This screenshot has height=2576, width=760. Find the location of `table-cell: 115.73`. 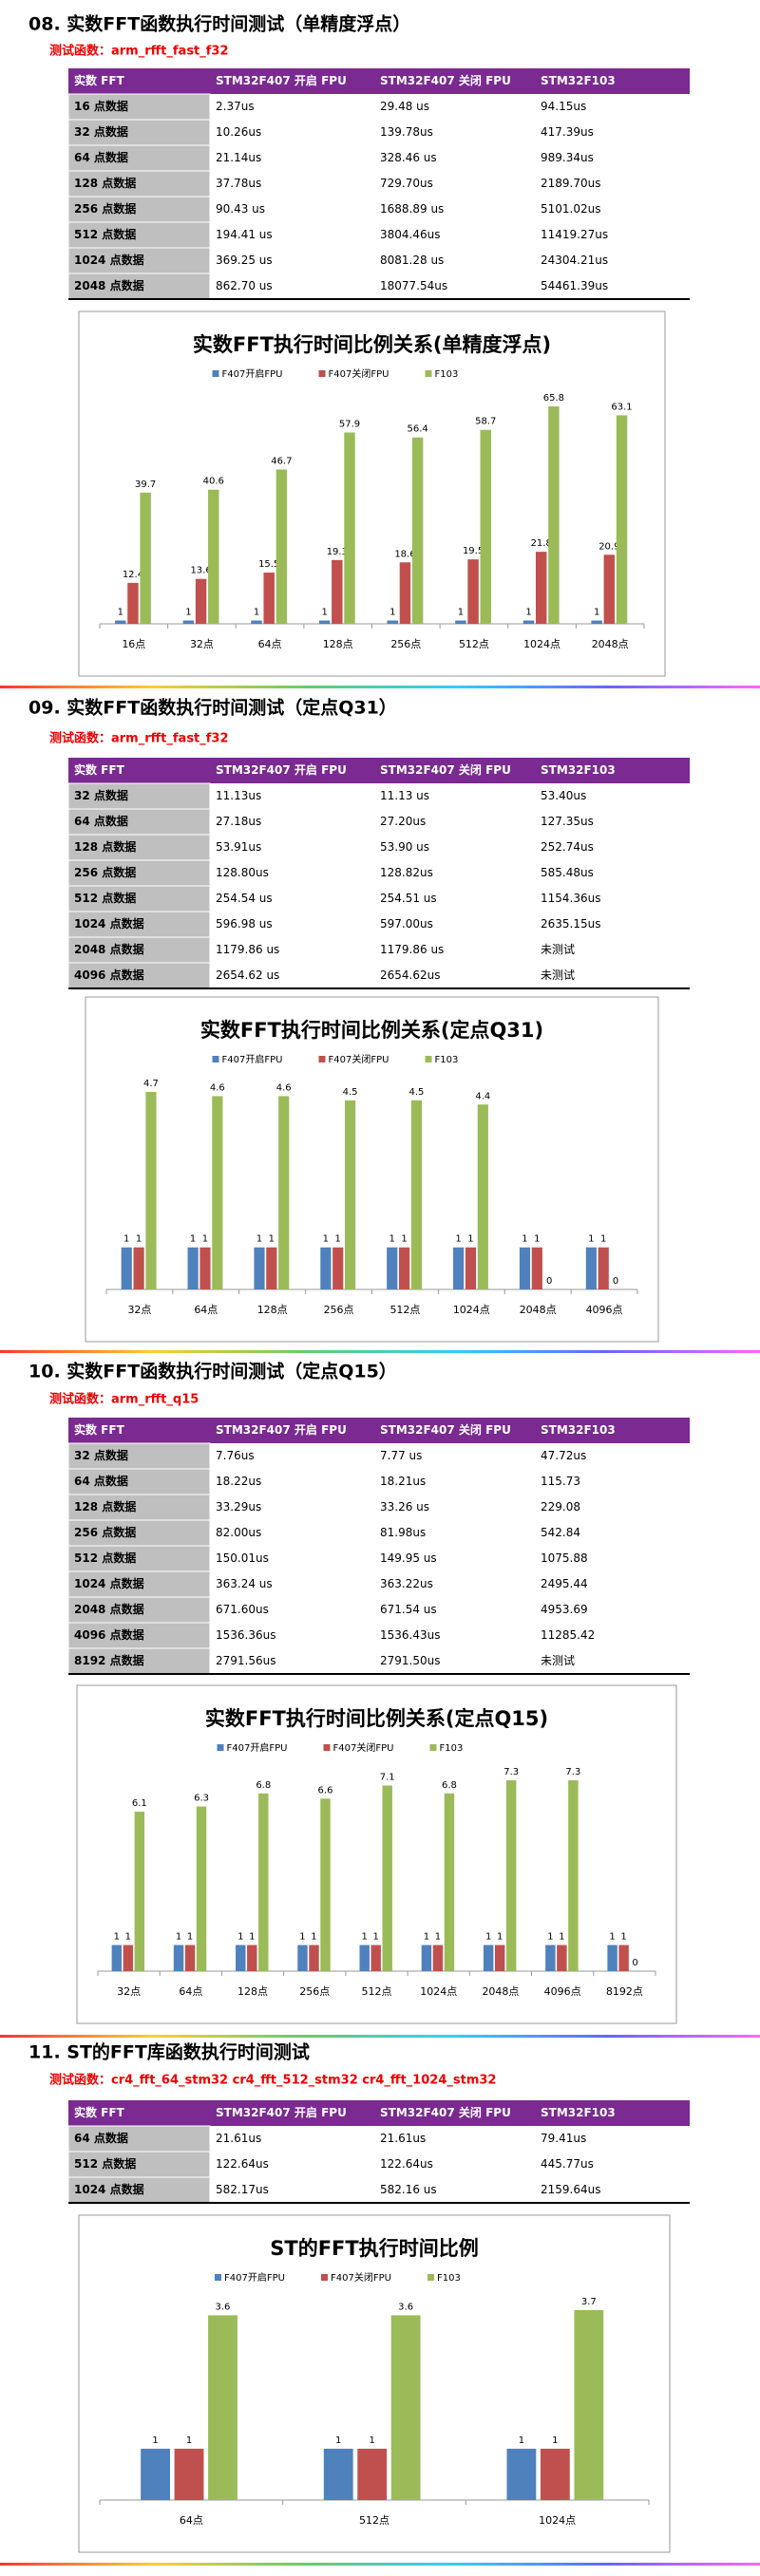

table-cell: 115.73 is located at coordinates (560, 1481).